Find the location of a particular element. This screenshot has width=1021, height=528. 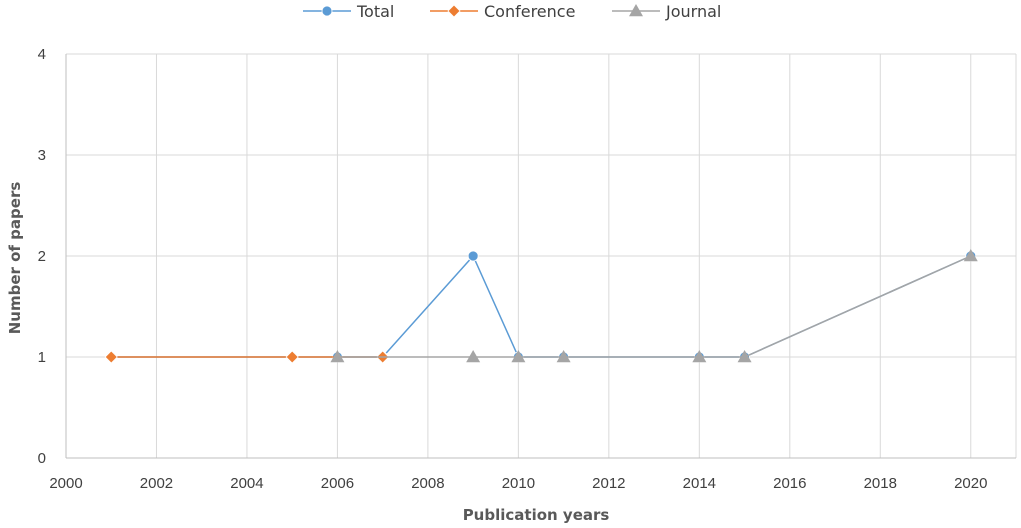

x-tick-label: 2016 is located at coordinates (789, 483).